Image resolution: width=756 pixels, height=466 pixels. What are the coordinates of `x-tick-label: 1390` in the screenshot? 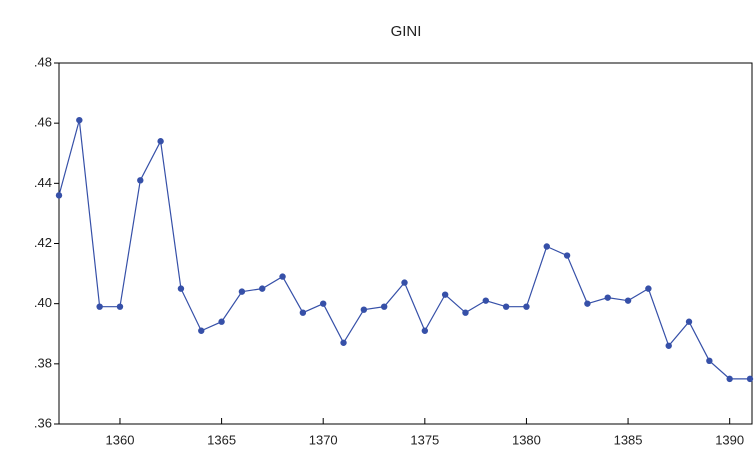 It's located at (729, 439).